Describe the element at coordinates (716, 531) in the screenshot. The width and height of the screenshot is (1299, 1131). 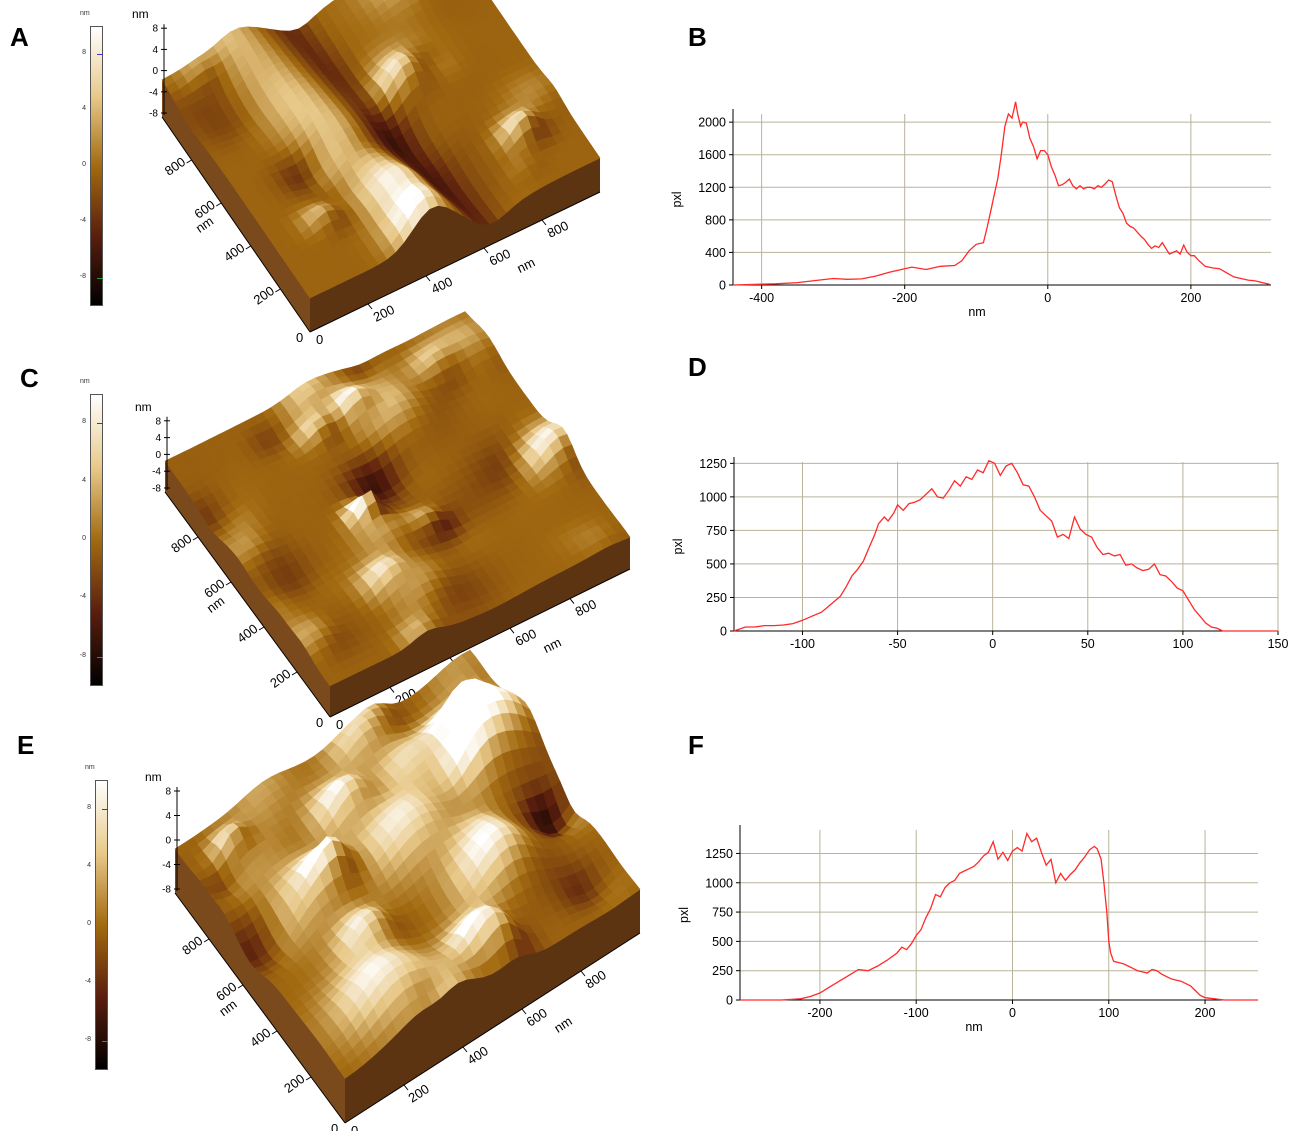
I see `y-tick-label: 750` at that location.